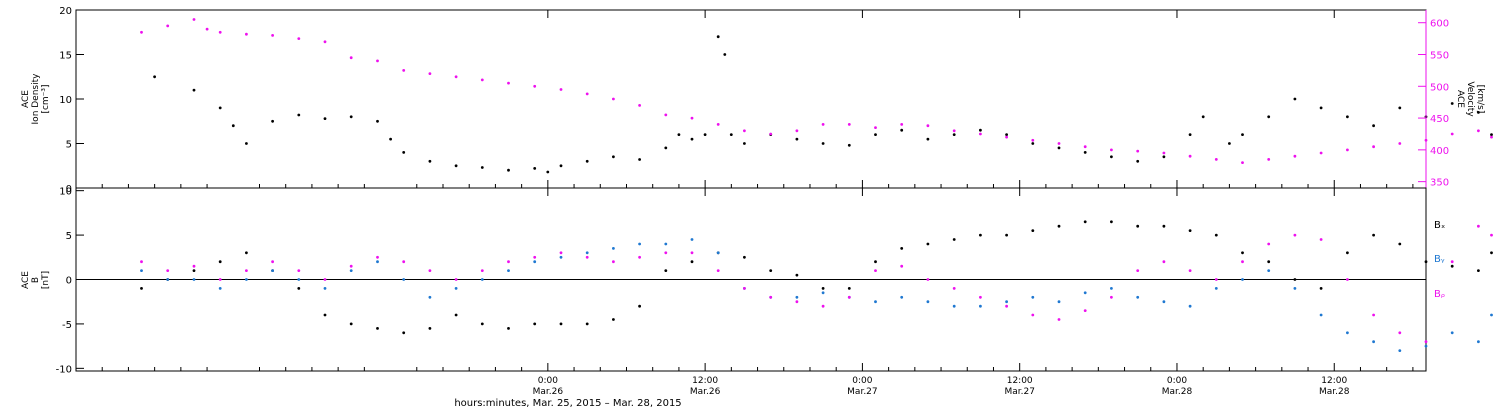 The image size is (1500, 410). What do you see at coordinates (1439, 259) in the screenshot?
I see `legend-by: Bᵧ` at bounding box center [1439, 259].